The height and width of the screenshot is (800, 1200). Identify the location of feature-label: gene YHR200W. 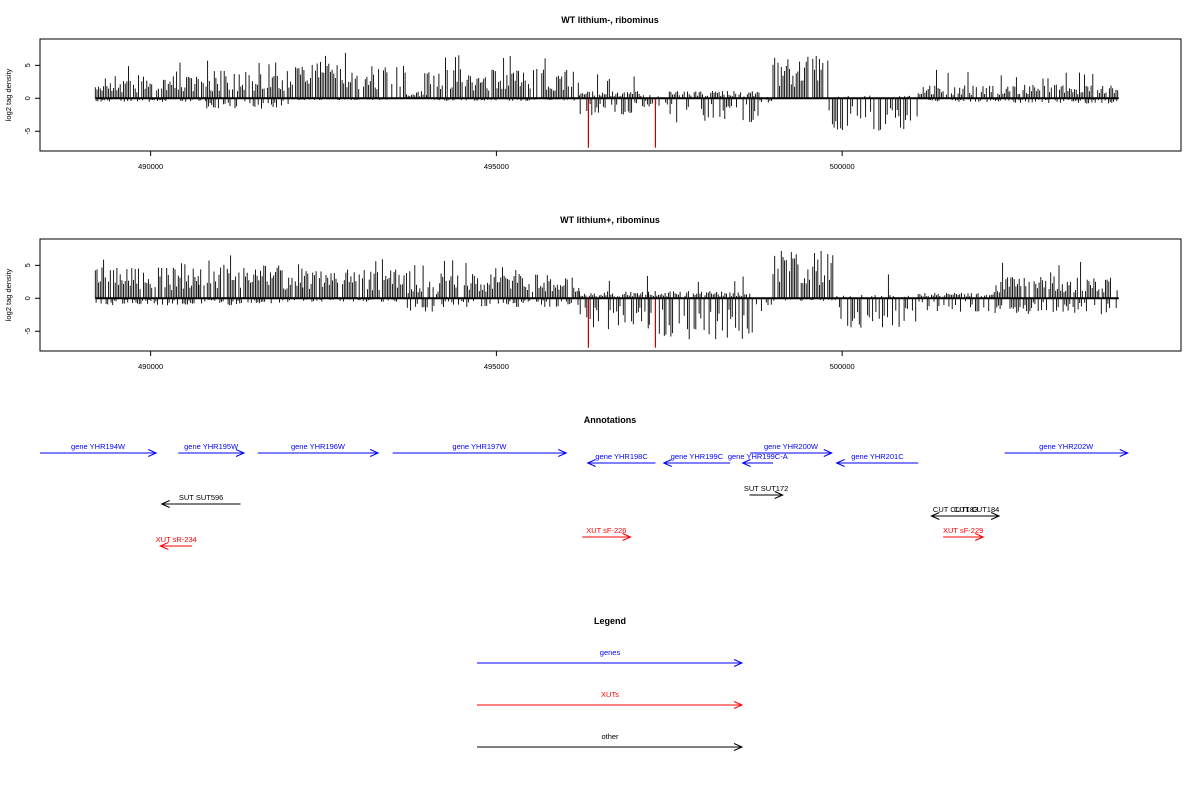
(791, 446).